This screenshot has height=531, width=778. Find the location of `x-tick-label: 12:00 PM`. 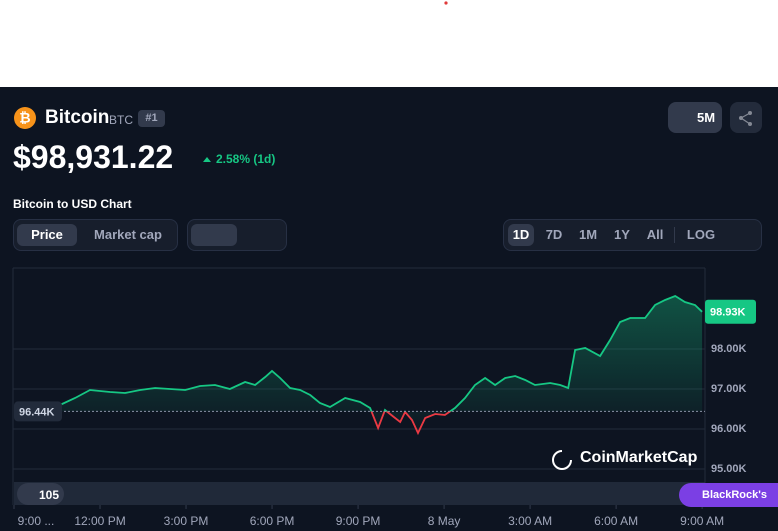

x-tick-label: 12:00 PM is located at coordinates (99, 521).